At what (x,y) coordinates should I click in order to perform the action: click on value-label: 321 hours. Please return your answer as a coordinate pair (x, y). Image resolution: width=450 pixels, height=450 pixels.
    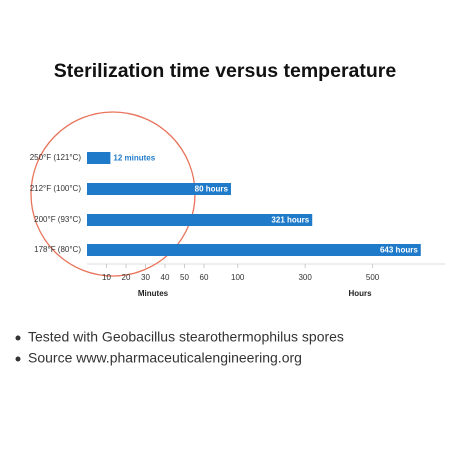
    Looking at the image, I should click on (290, 220).